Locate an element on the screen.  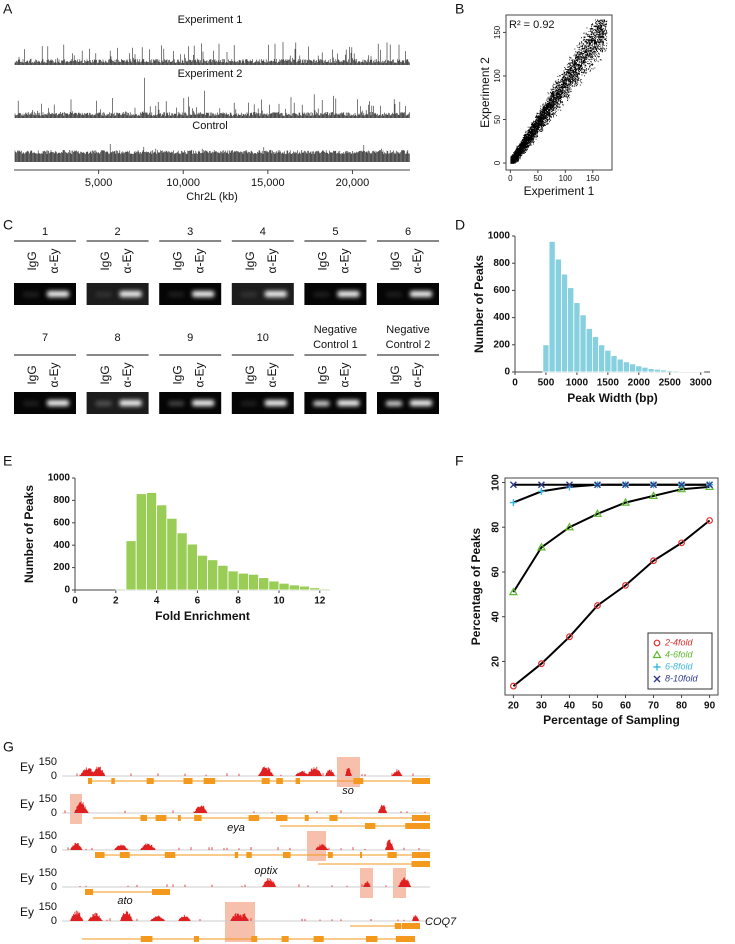
x-tick-label: 1500 is located at coordinates (608, 383).